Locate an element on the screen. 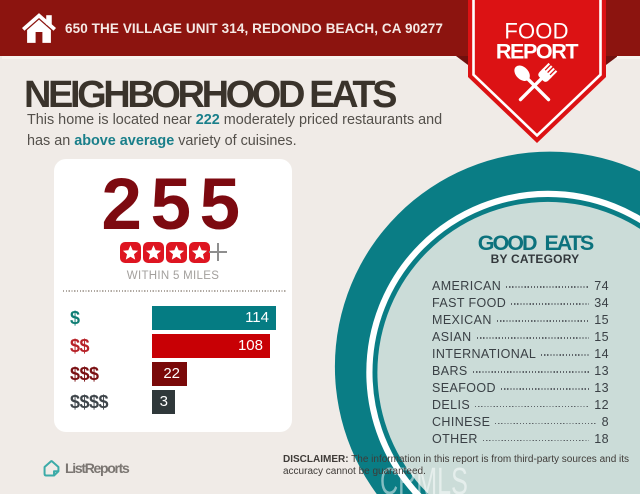  svg-text: REPORT is located at coordinates (537, 52).